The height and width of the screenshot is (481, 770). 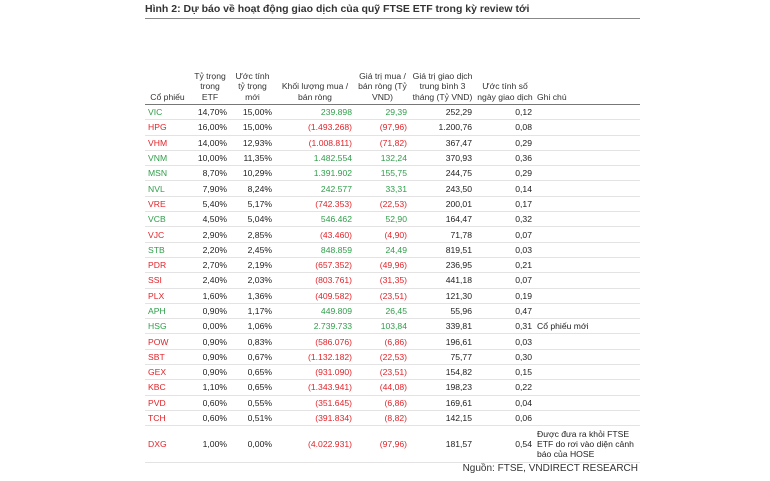 I want to click on value-cell: 198,23, so click(x=442, y=387).